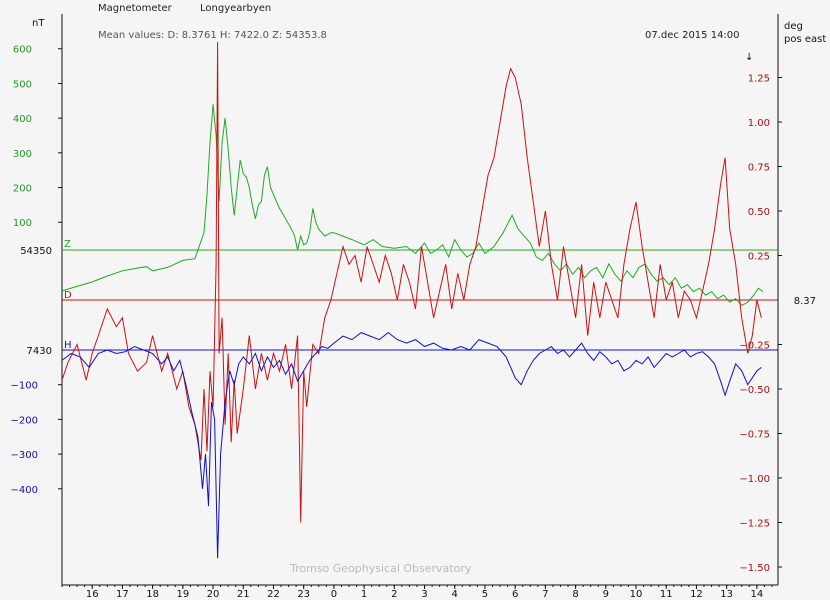 The height and width of the screenshot is (600, 830). Describe the element at coordinates (24, 490) in the screenshot. I see `h-tick-label: −400` at that location.